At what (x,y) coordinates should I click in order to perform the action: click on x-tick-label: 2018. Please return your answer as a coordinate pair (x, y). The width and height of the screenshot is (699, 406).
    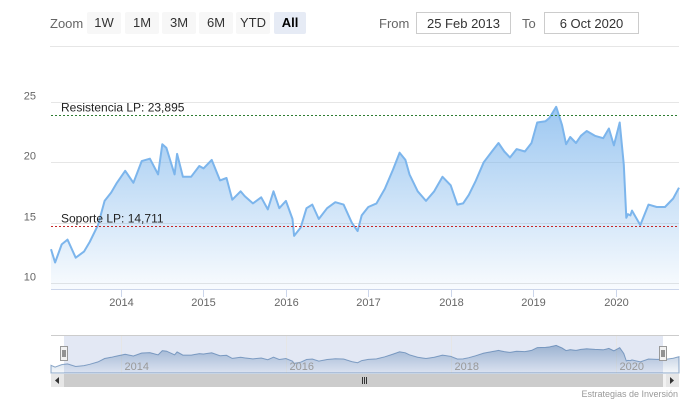
    Looking at the image, I should click on (451, 303).